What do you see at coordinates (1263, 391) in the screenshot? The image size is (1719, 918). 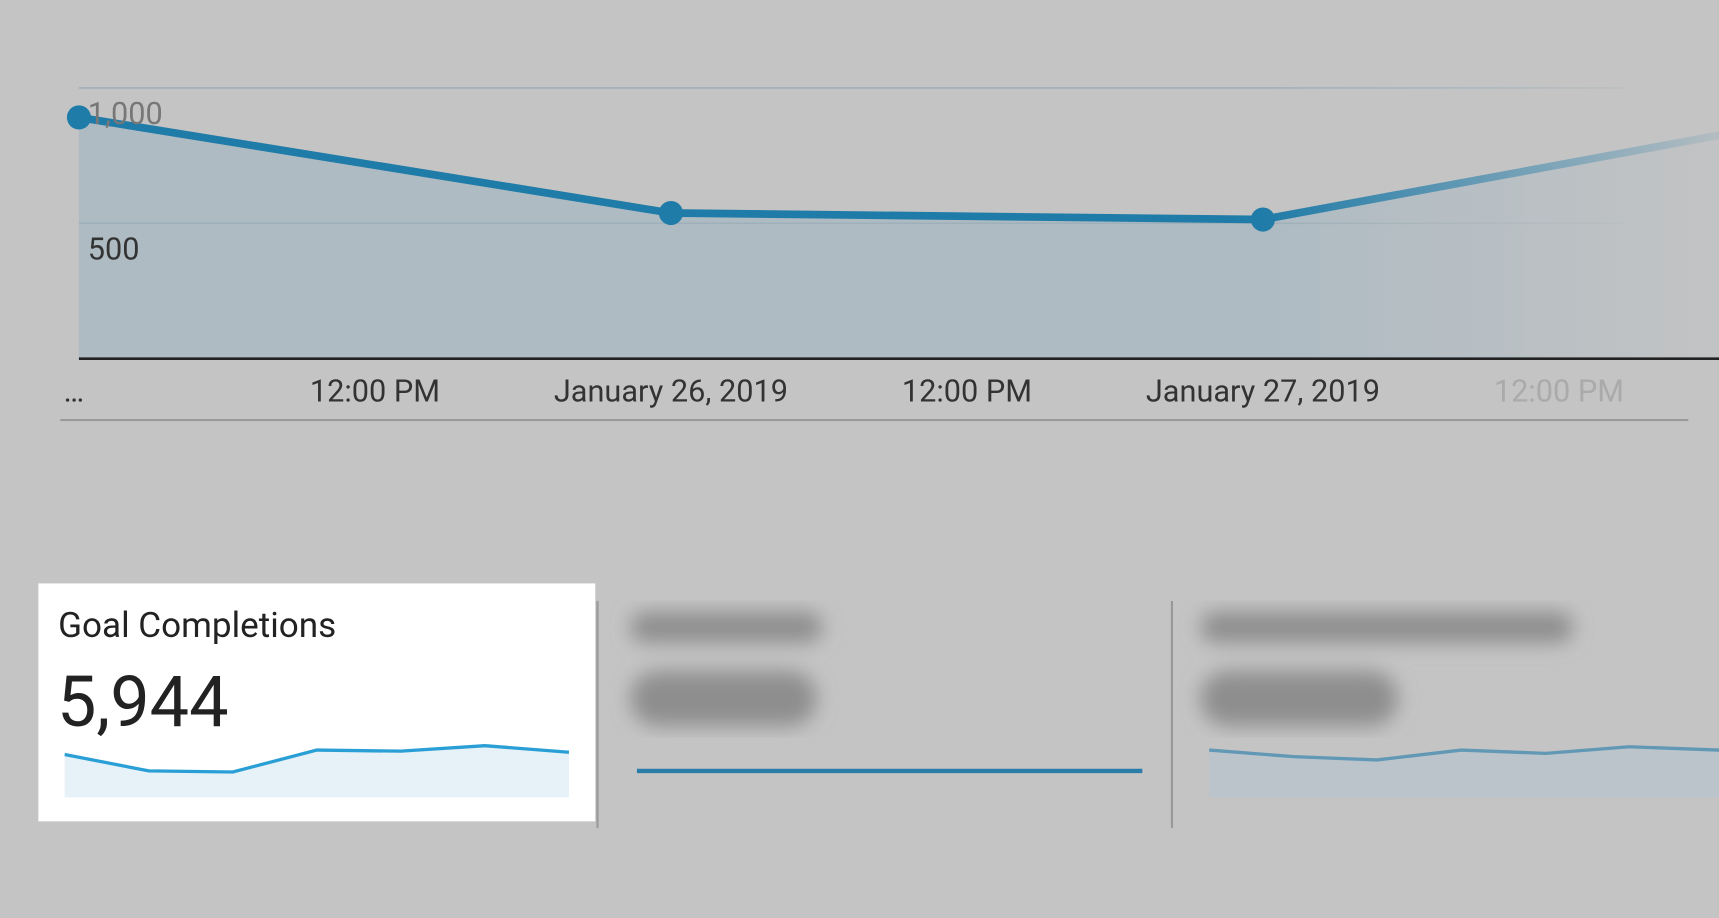 I see `x-tick-label: January 27, 2019` at bounding box center [1263, 391].